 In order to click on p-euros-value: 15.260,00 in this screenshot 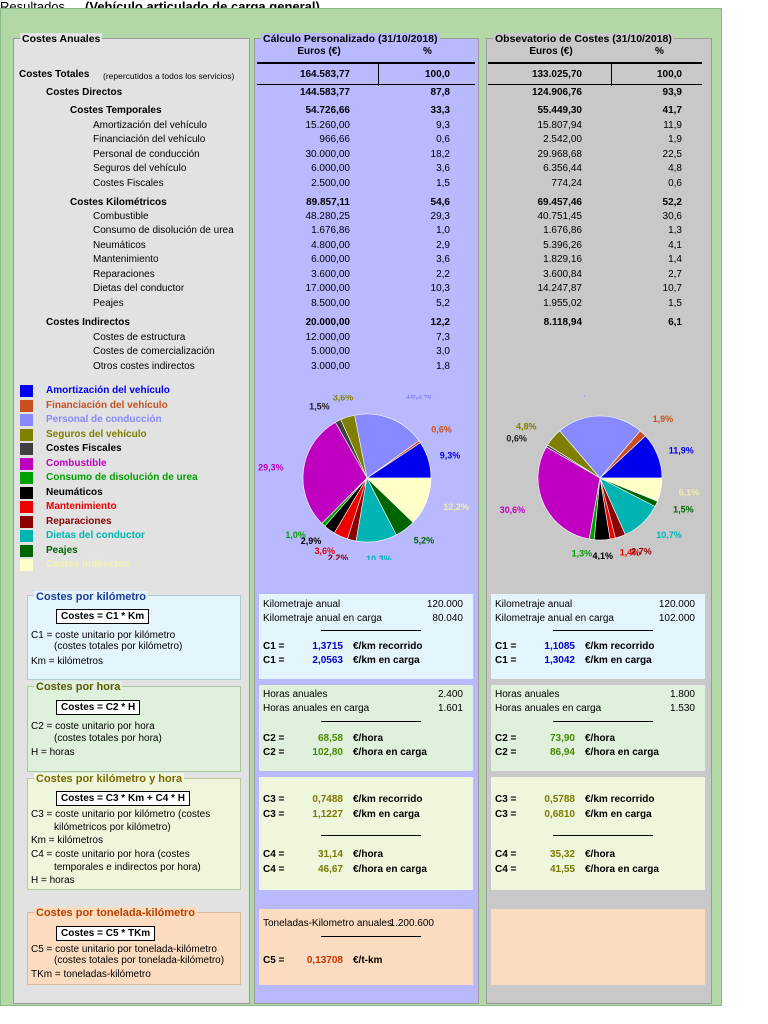, I will do `click(328, 125)`.